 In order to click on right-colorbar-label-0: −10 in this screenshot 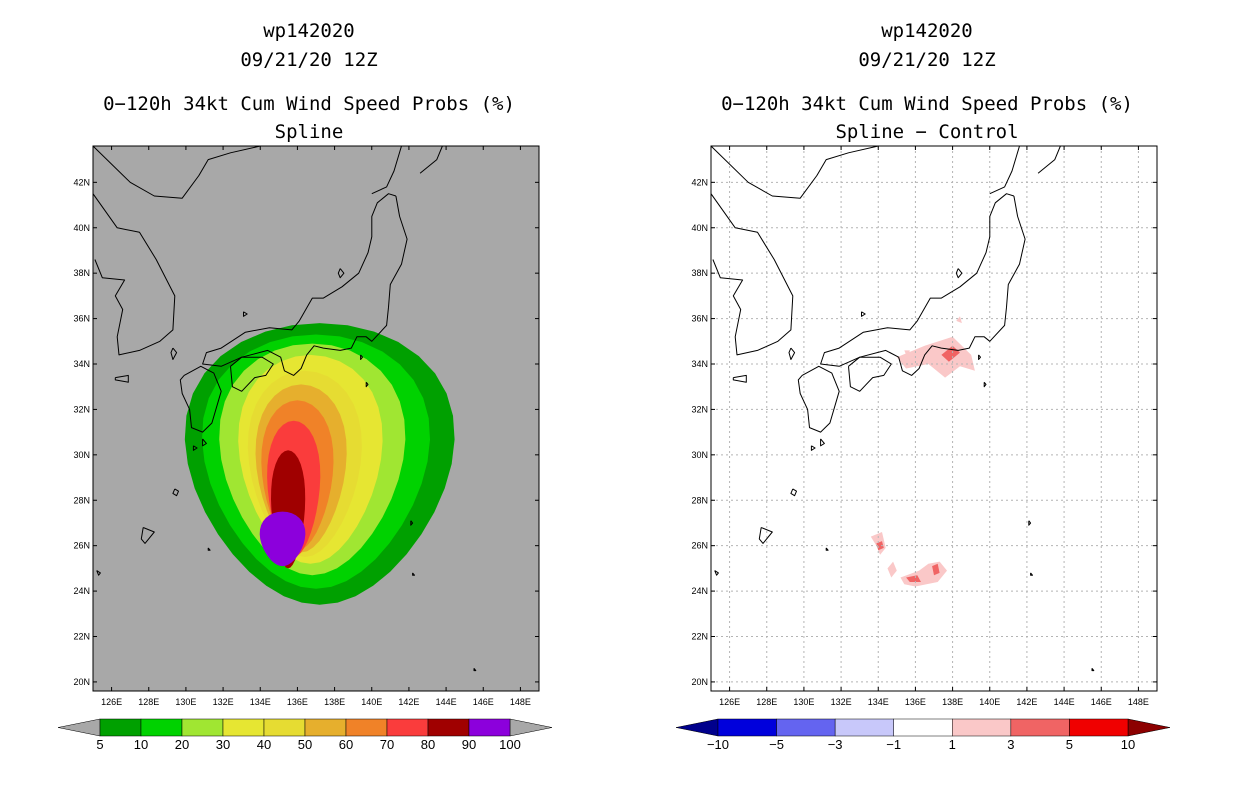, I will do `click(718, 744)`.